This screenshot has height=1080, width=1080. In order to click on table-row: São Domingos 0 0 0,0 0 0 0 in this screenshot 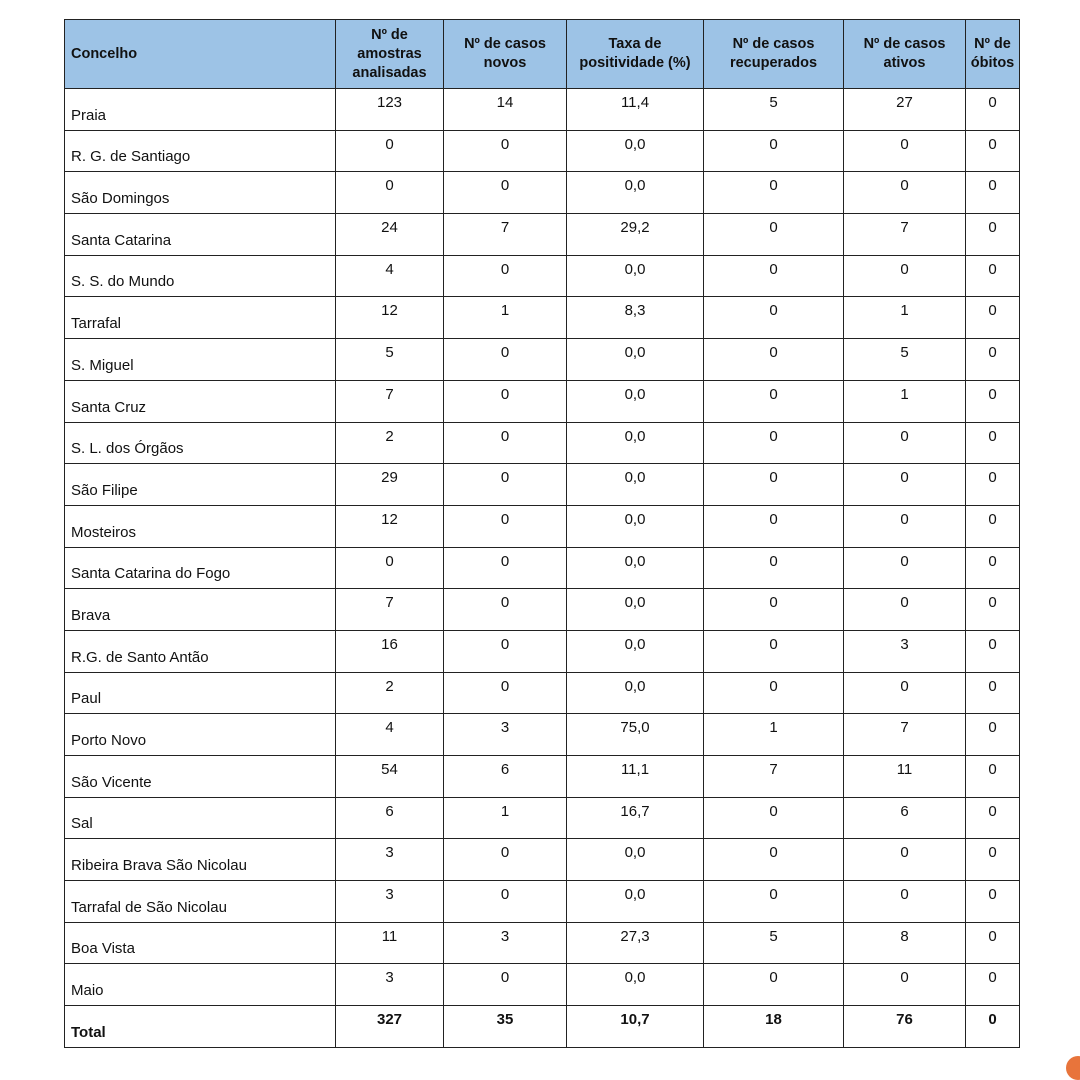, I will do `click(542, 193)`.